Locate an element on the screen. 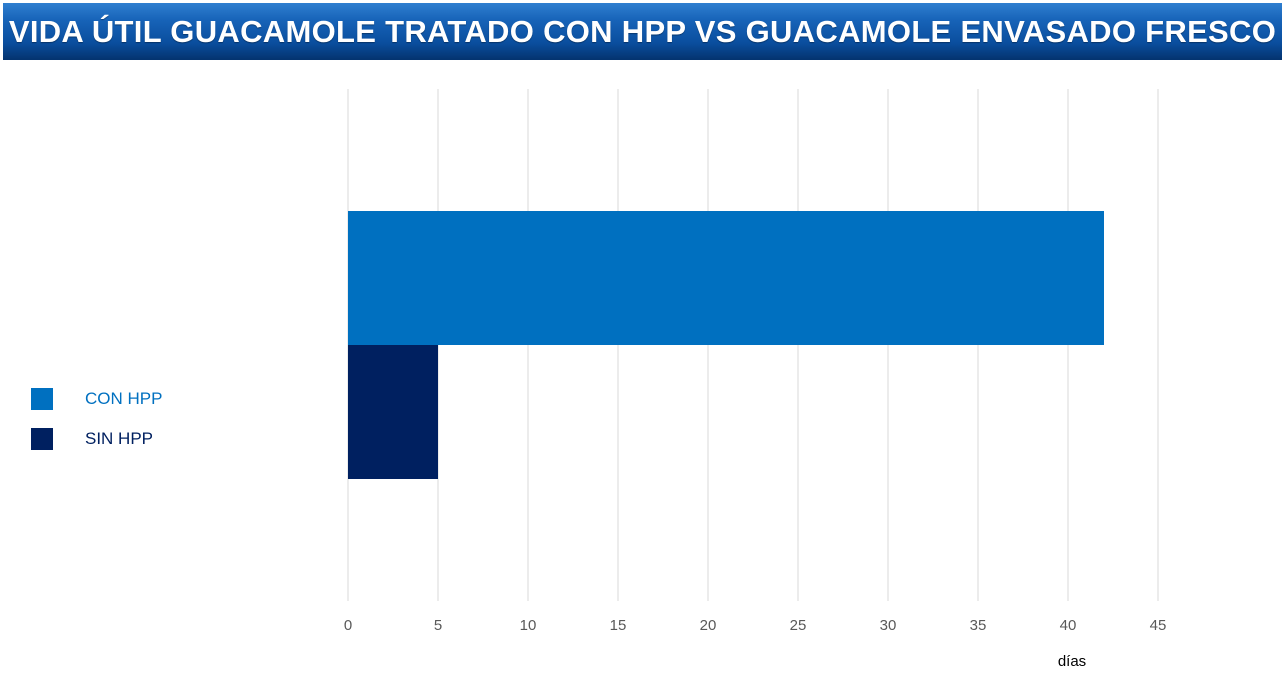 The width and height of the screenshot is (1285, 683). bar-sin-hpp is located at coordinates (393, 412).